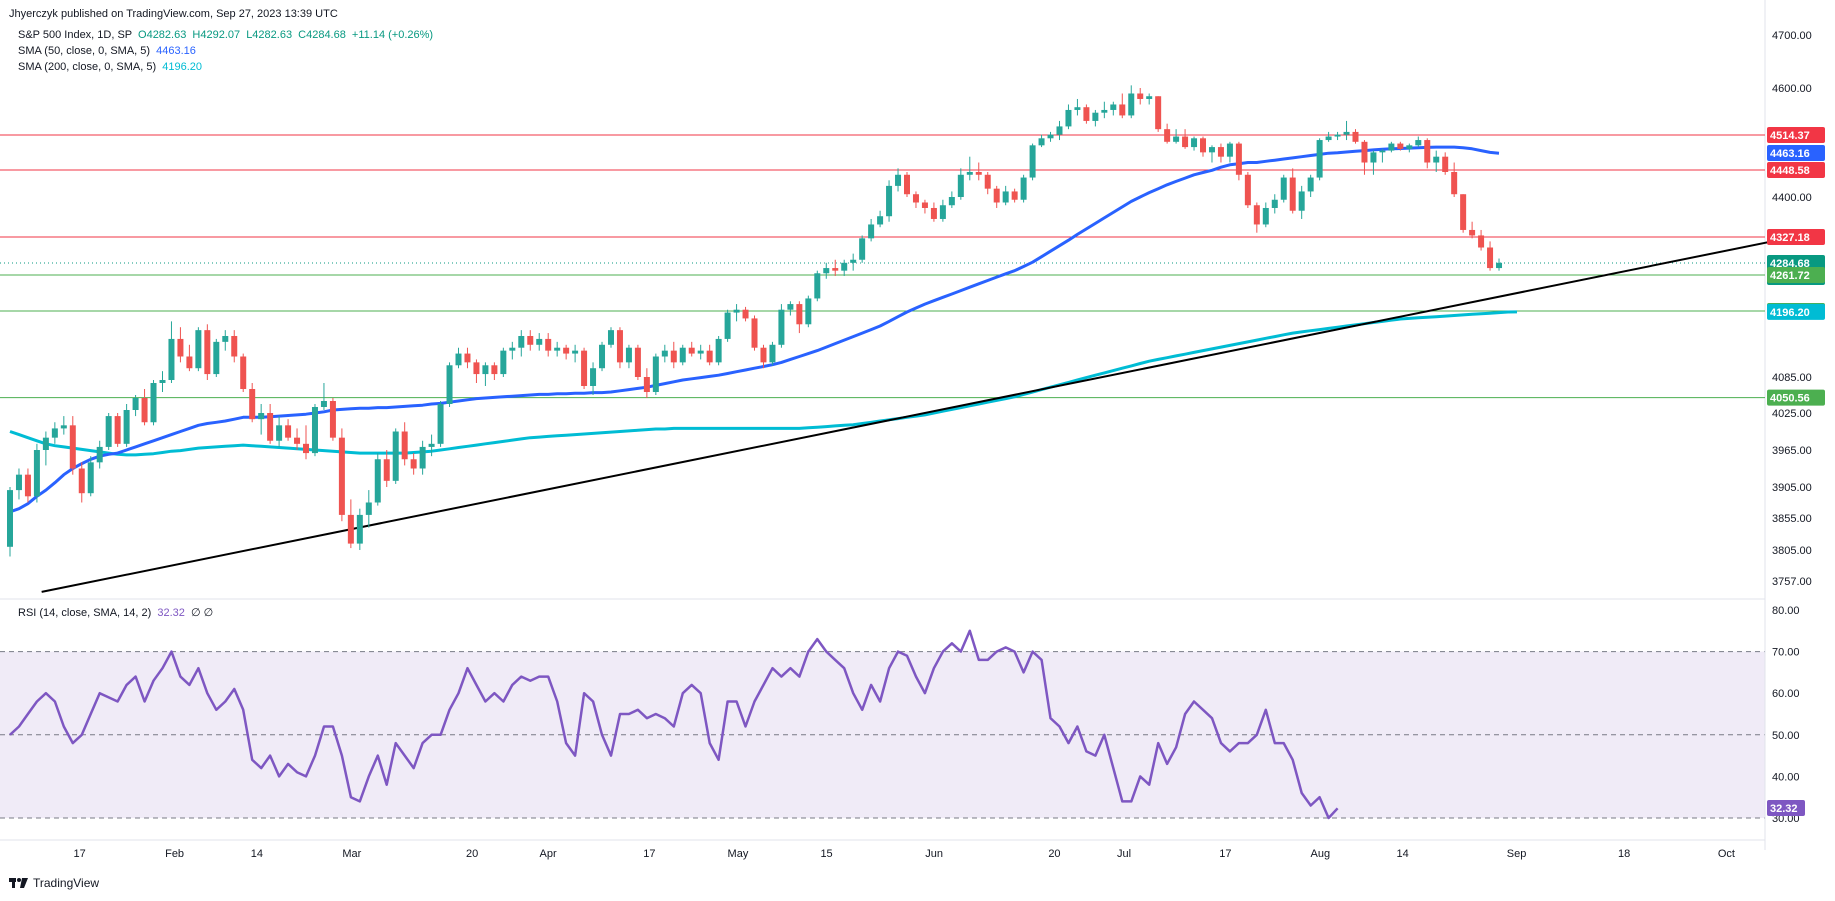 This screenshot has width=1835, height=901. I want to click on price-tick-label: 4400.00, so click(1792, 198).